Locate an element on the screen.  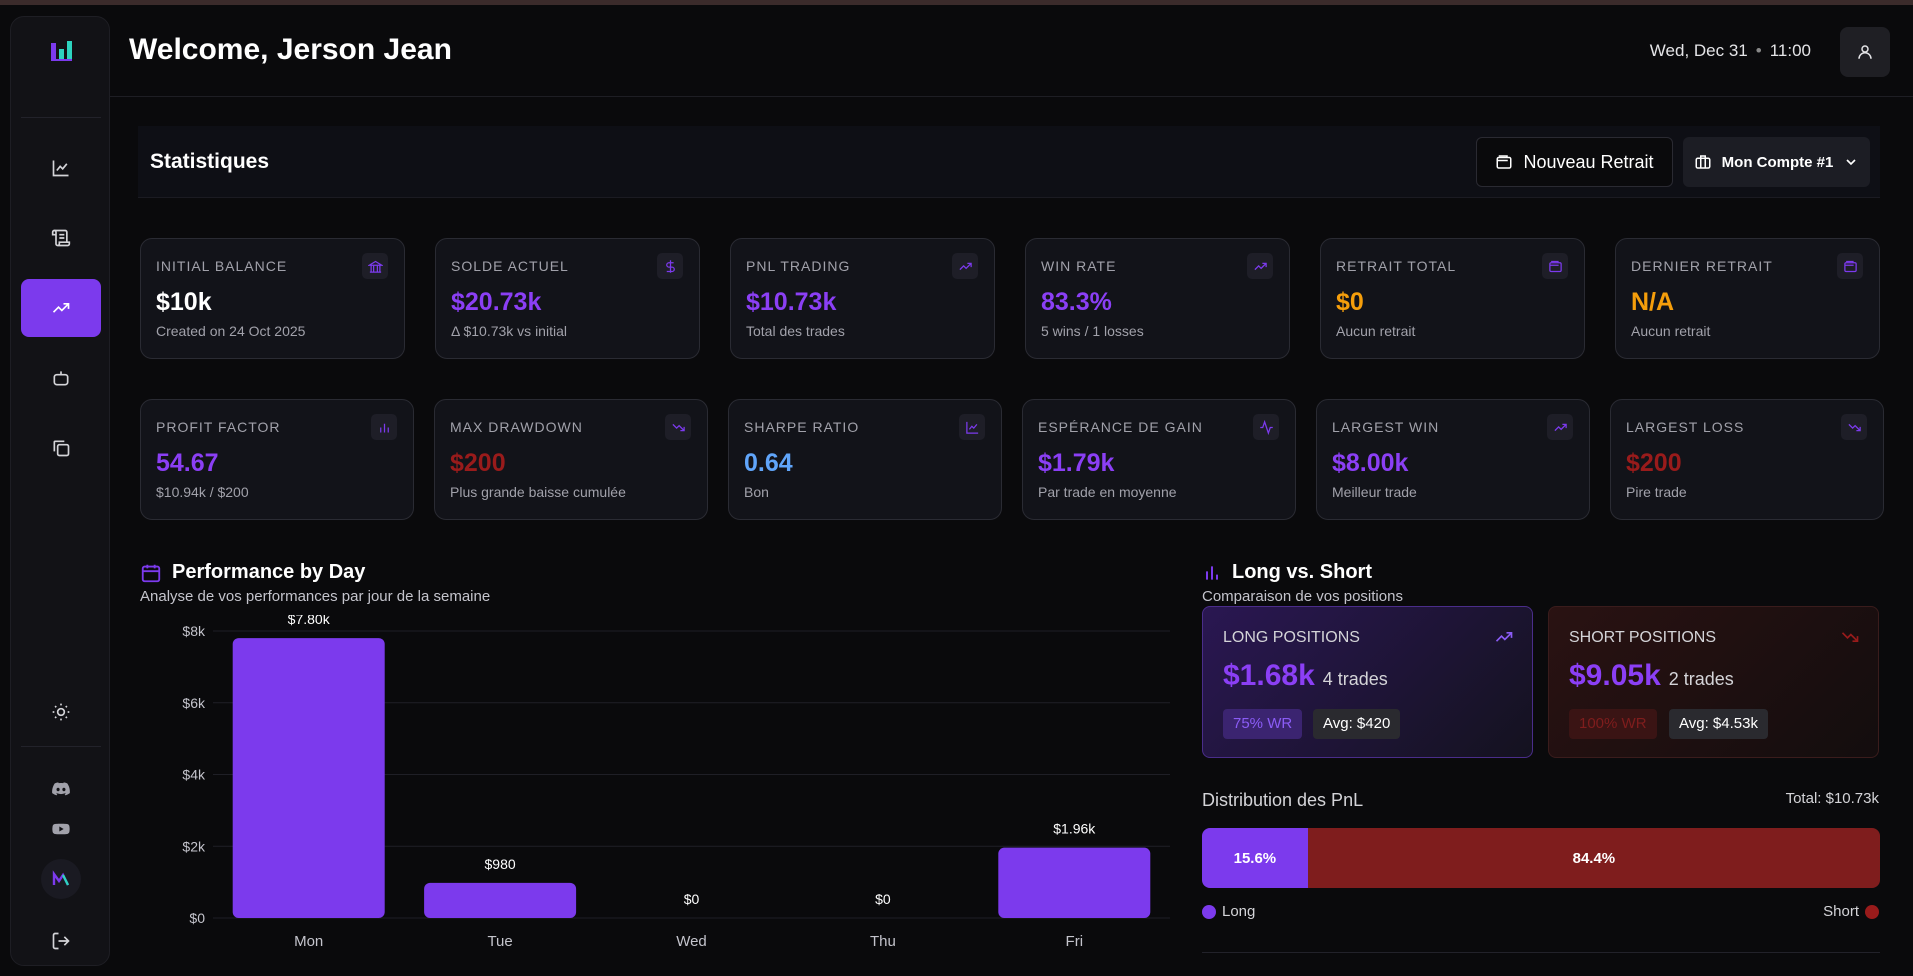
app-logo is located at coordinates (62, 50).